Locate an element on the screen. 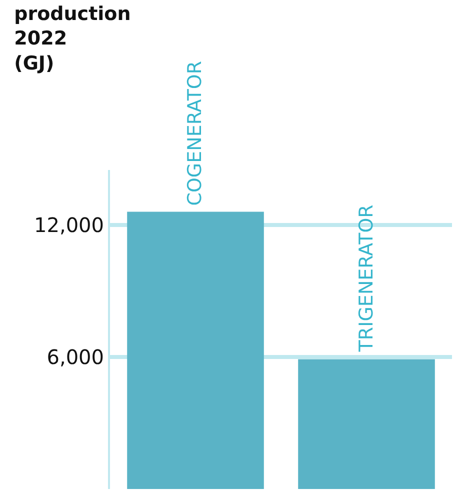 The image size is (472, 499). chart-title: production 2022 (GJ) is located at coordinates (72, 38).